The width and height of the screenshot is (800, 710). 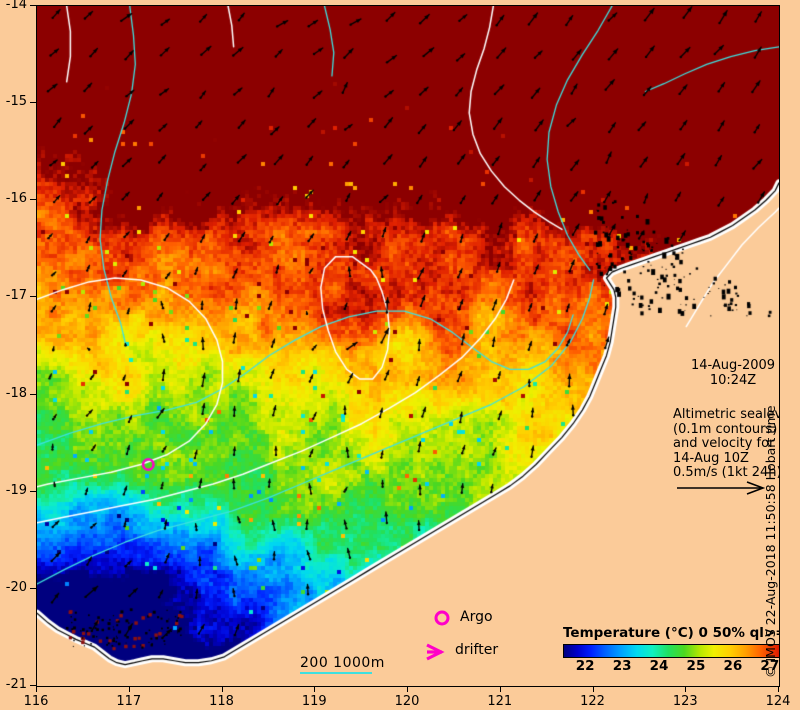 I want to click on x-axis-tick-label: 116, so click(x=36, y=701).